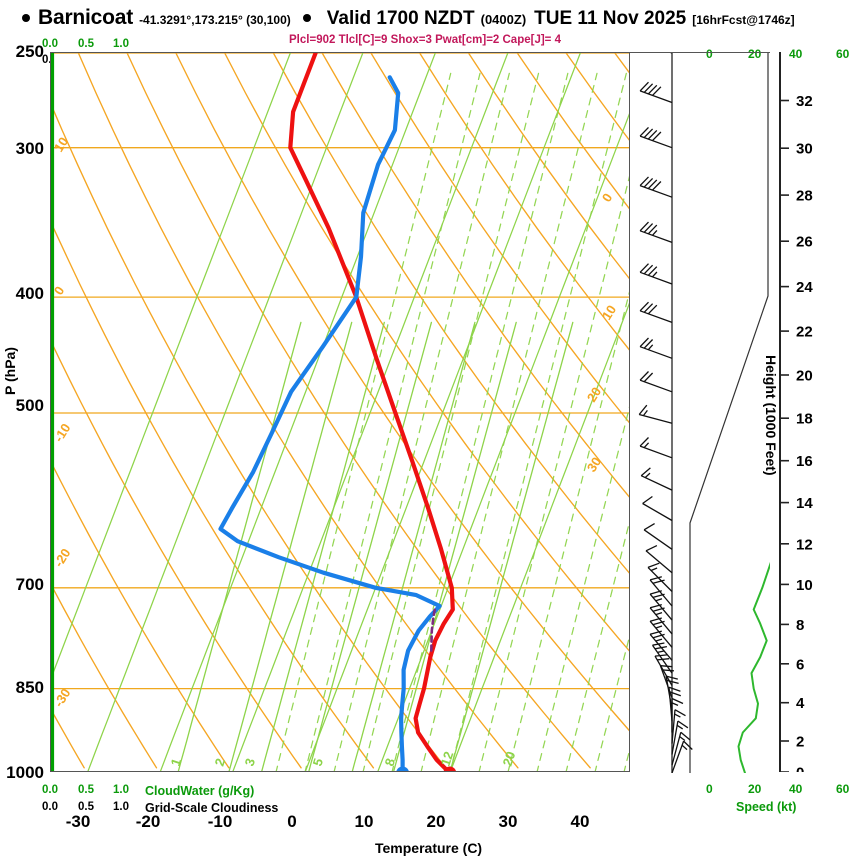  What do you see at coordinates (86, 790) in the screenshot?
I see `cloudwater-bottom-tick-05: 0.5` at bounding box center [86, 790].